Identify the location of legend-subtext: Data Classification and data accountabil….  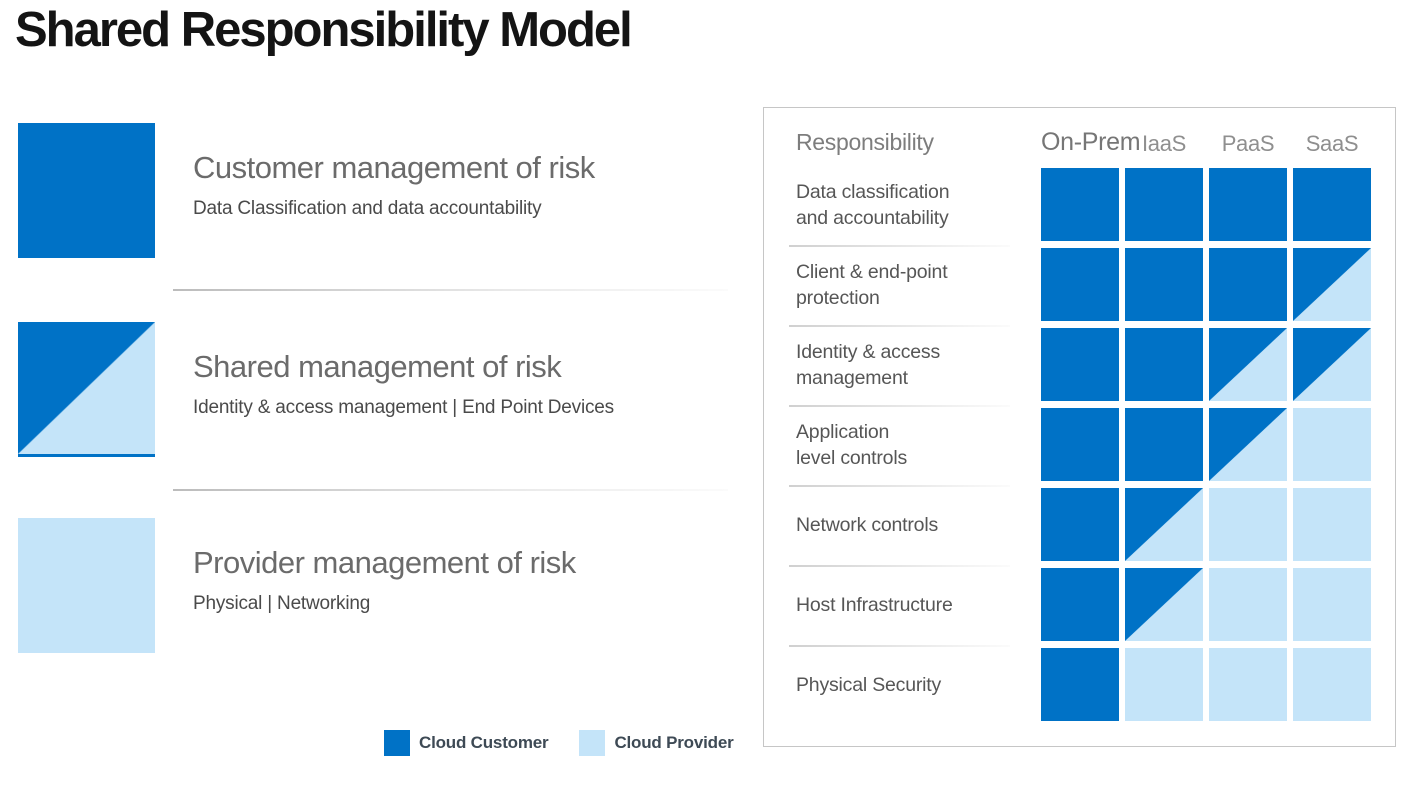
(367, 209).